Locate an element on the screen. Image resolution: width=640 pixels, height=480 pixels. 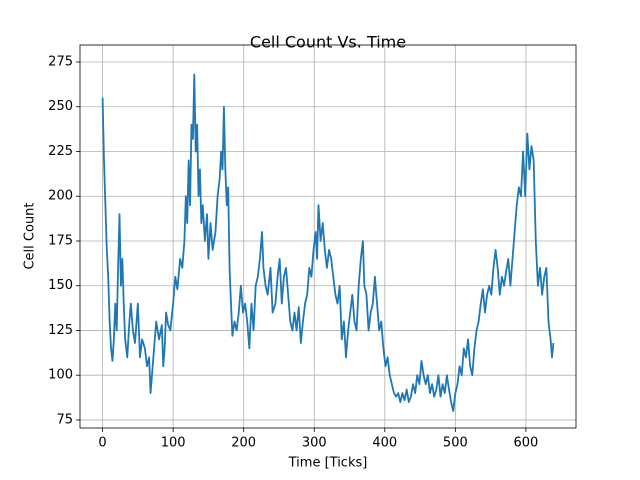
y-tick-label: 100 is located at coordinates (60, 375).